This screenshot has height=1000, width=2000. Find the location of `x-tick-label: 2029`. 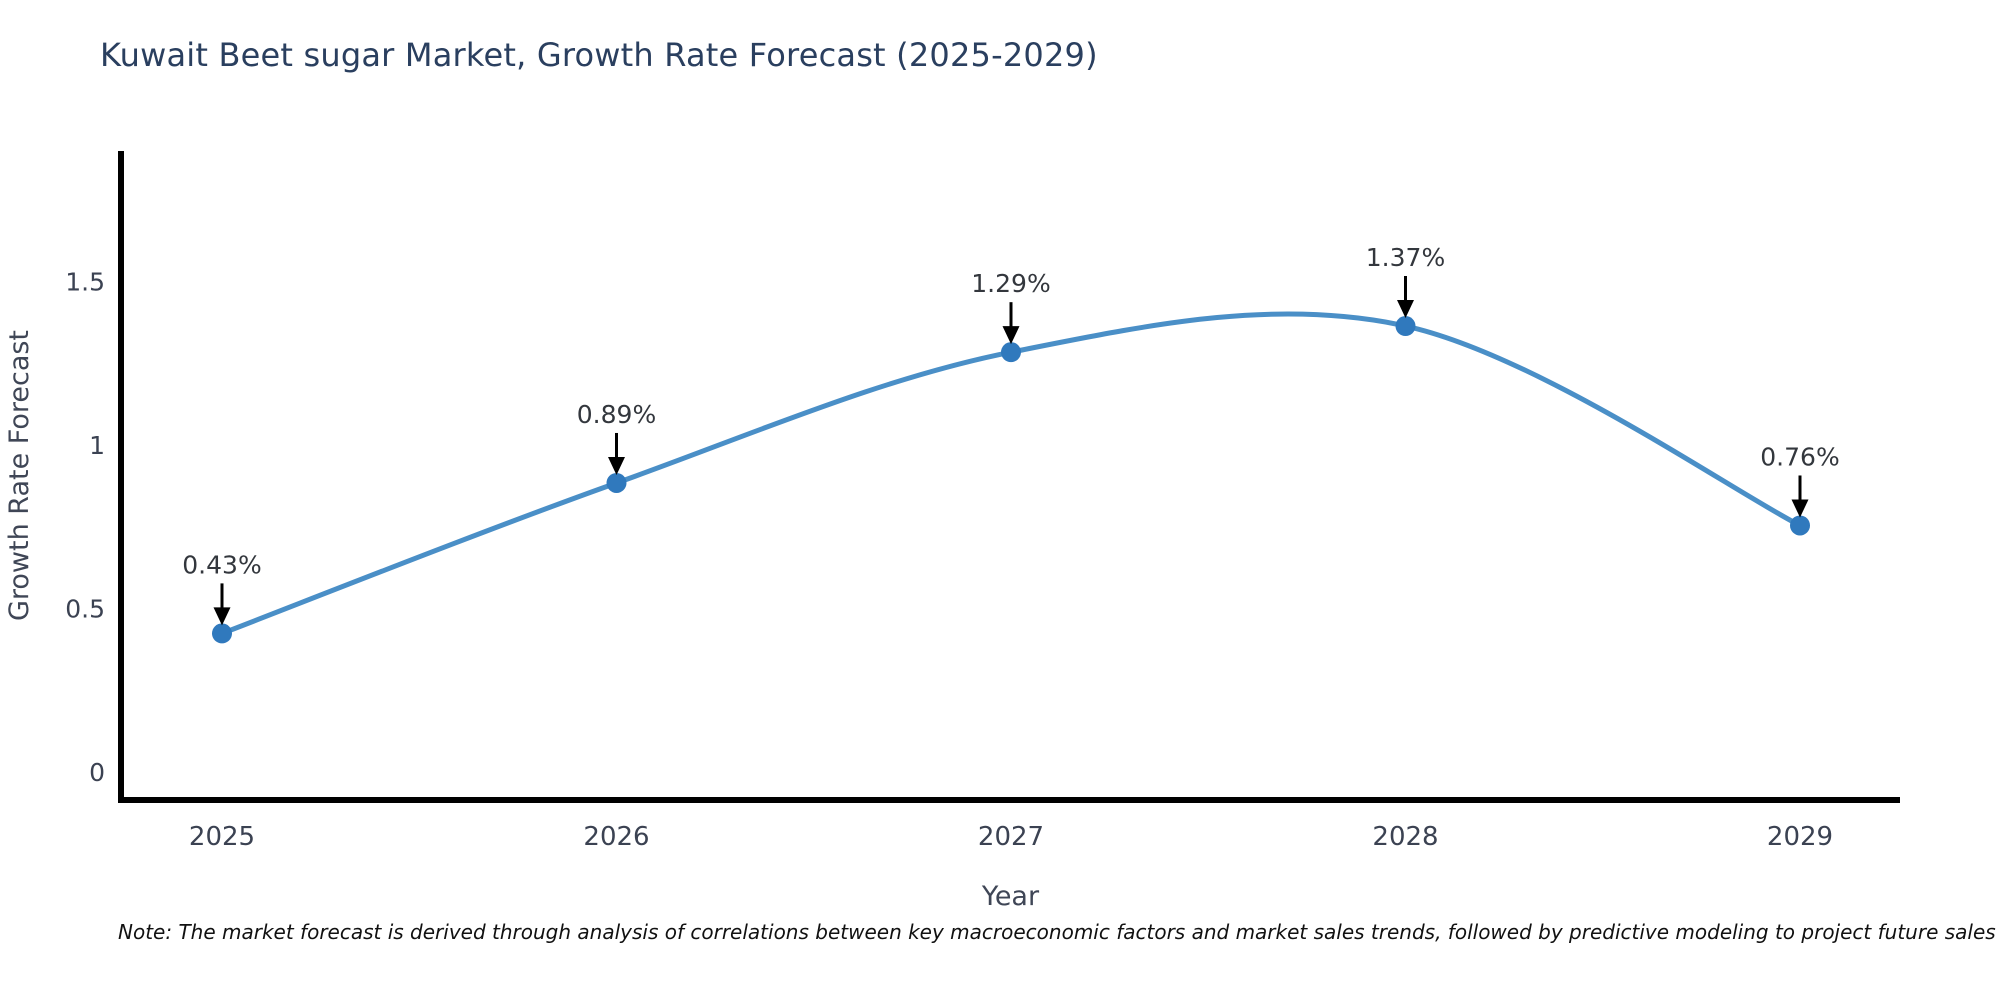

x-tick-label: 2029 is located at coordinates (1800, 837).